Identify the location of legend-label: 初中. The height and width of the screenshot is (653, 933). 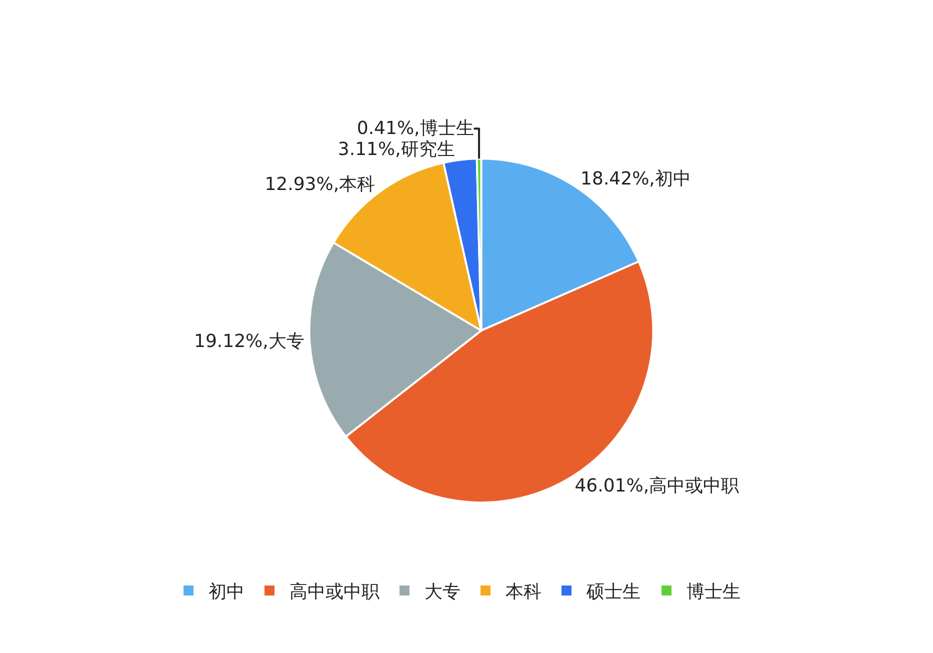
(226, 592).